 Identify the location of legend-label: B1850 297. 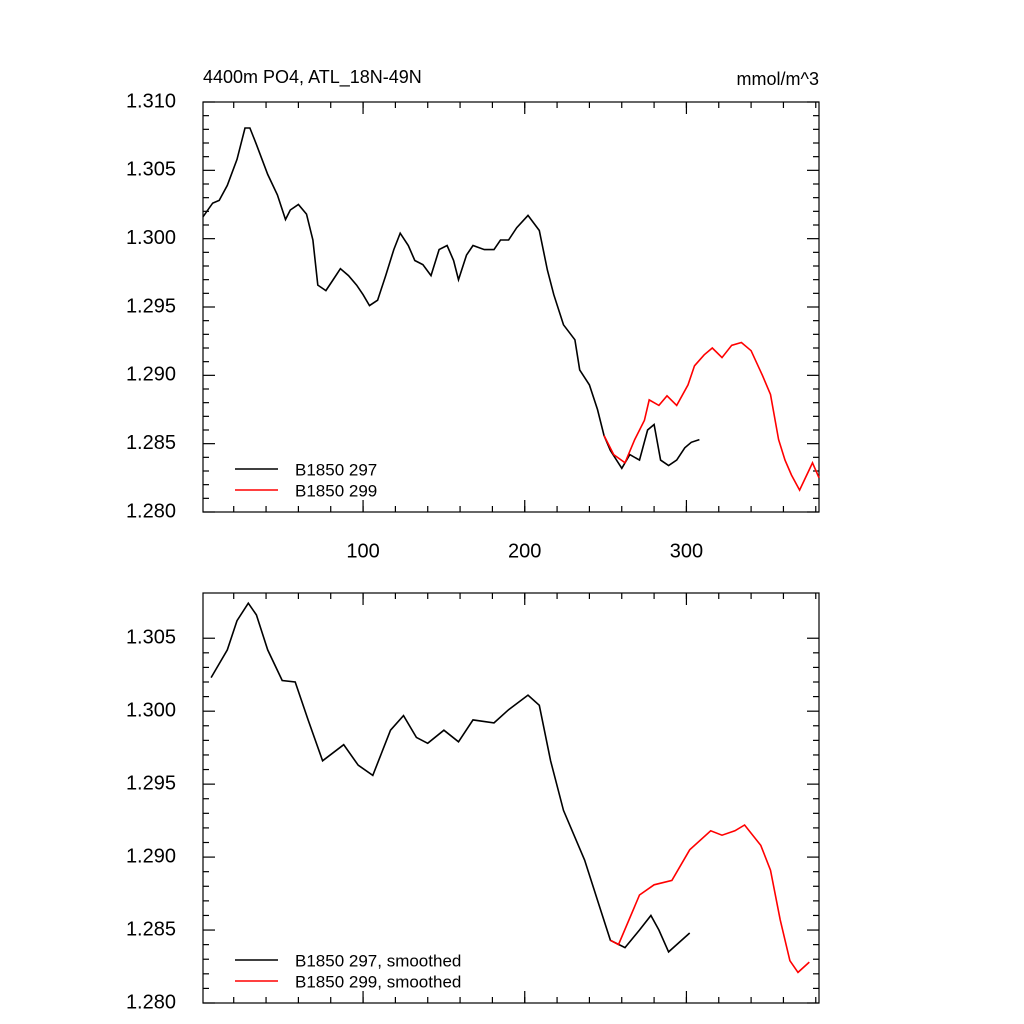
(336, 469).